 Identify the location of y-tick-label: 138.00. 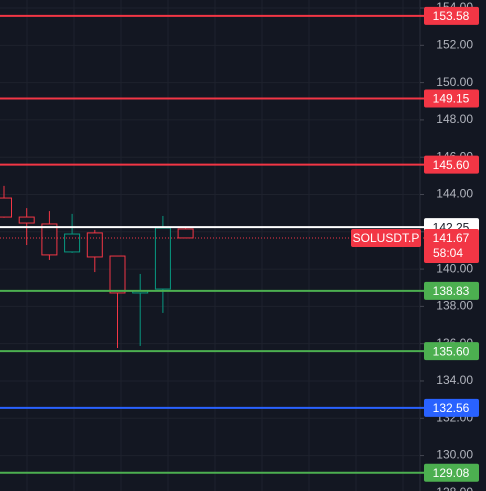
(454, 306).